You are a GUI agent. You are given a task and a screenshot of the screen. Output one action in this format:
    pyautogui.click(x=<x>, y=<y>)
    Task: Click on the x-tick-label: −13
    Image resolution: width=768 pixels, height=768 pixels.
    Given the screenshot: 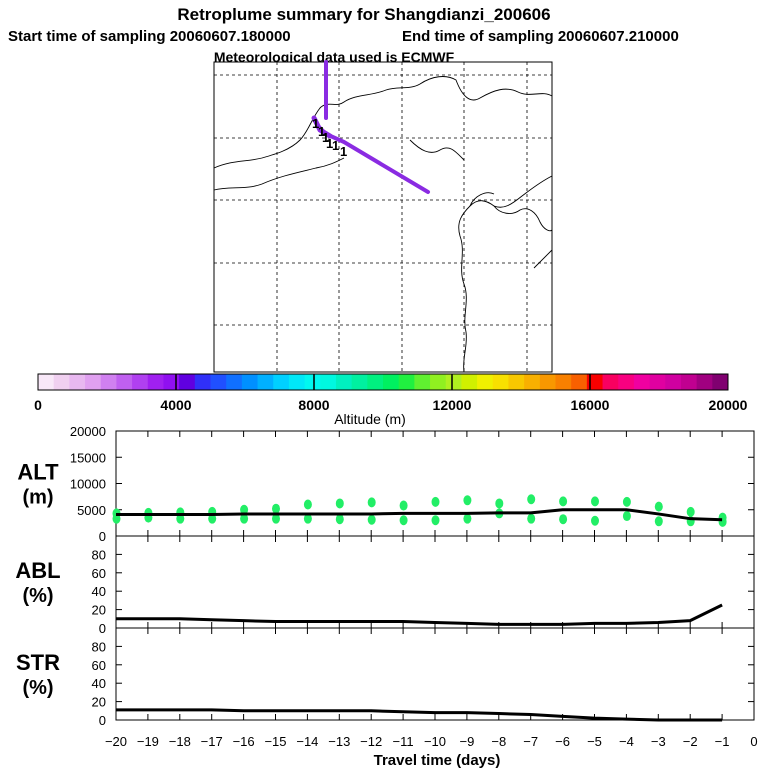 What is the action you would take?
    pyautogui.click(x=339, y=741)
    